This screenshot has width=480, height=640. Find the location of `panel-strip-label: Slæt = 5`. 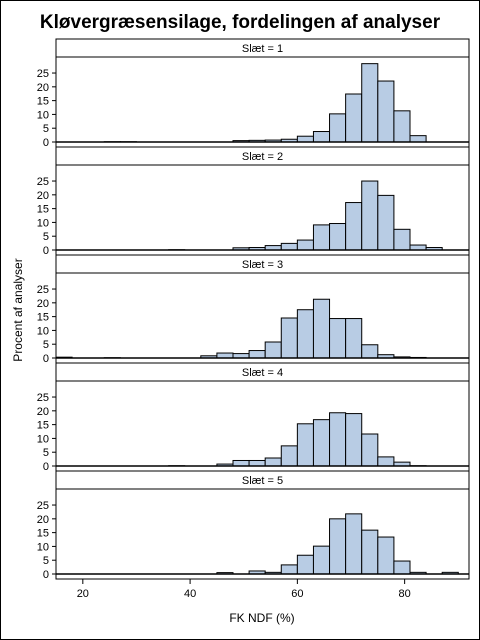

panel-strip-label: Slæt = 5 is located at coordinates (262, 481).